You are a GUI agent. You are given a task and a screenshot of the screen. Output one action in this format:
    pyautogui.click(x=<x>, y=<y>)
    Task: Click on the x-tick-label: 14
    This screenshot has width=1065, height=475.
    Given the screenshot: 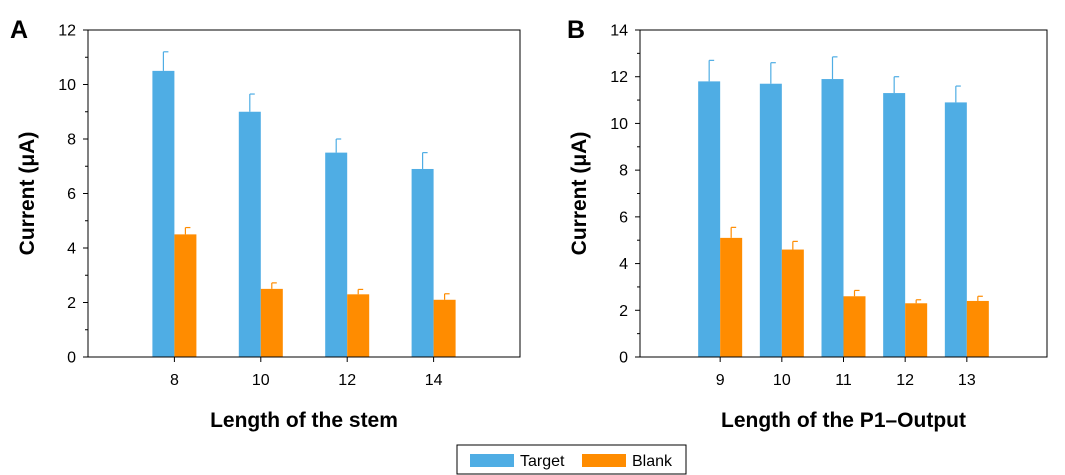 What is the action you would take?
    pyautogui.click(x=434, y=380)
    